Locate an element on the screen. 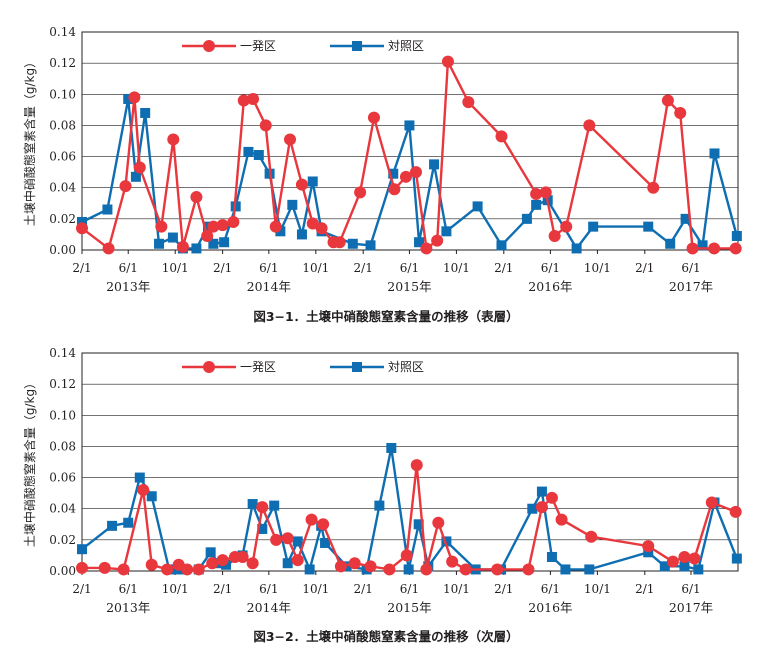 The height and width of the screenshot is (663, 772). y-tick-label: 0.08 is located at coordinates (62, 125).